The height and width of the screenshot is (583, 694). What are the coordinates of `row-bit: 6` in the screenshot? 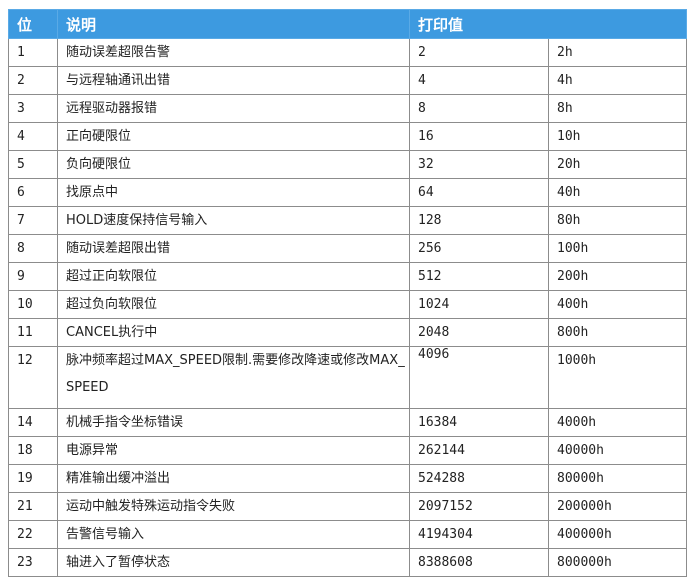 It's located at (33, 192).